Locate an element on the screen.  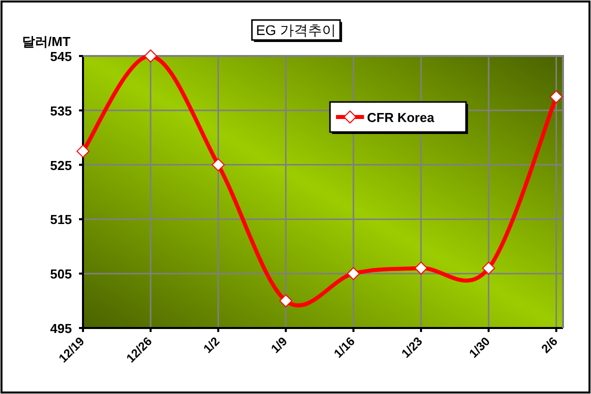
x-tick-label: 2/6 is located at coordinates (549, 345).